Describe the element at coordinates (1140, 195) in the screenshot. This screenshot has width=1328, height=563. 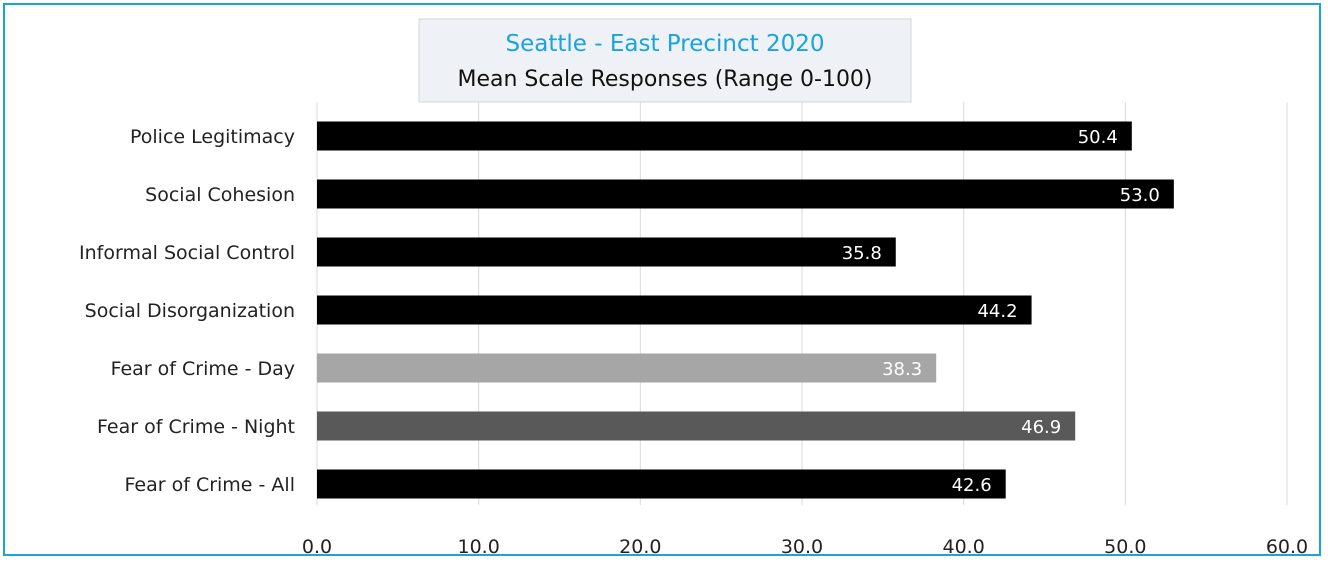
I see `data-label: 53.0` at that location.